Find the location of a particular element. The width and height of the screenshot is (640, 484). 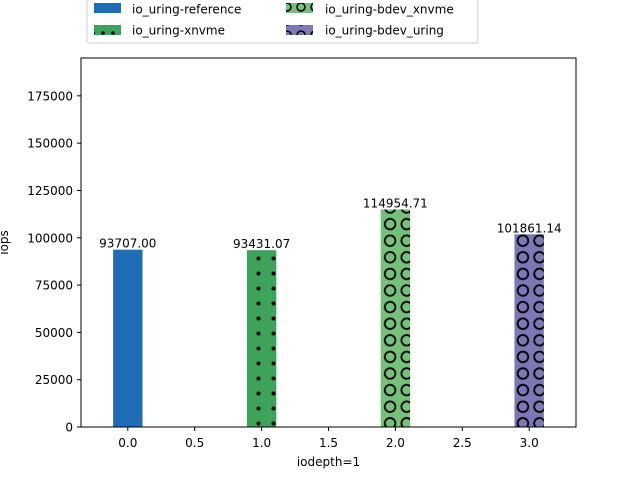

y-tick-label: 125000 is located at coordinates (50, 191).